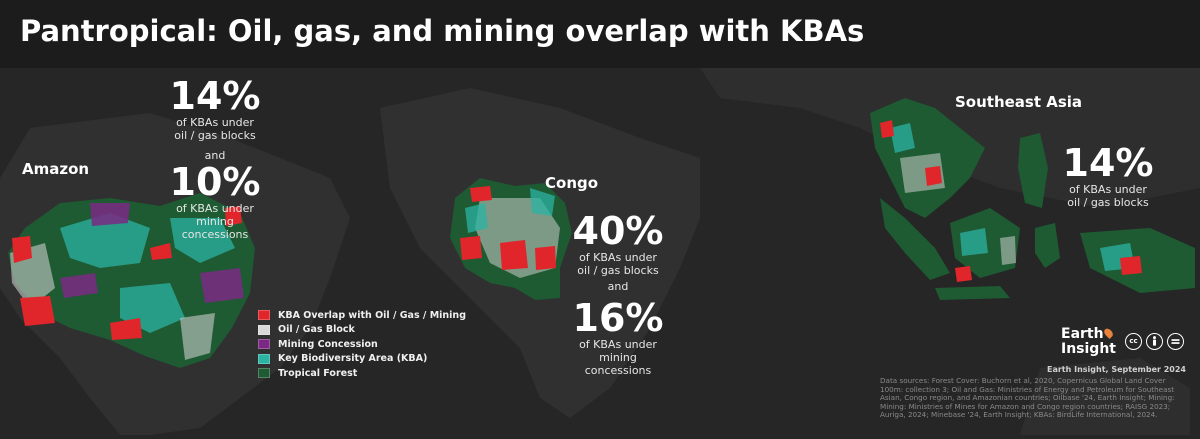 Image resolution: width=1200 pixels, height=439 pixels. What do you see at coordinates (264, 344) in the screenshot?
I see `legend-swatch-mining-concession` at bounding box center [264, 344].